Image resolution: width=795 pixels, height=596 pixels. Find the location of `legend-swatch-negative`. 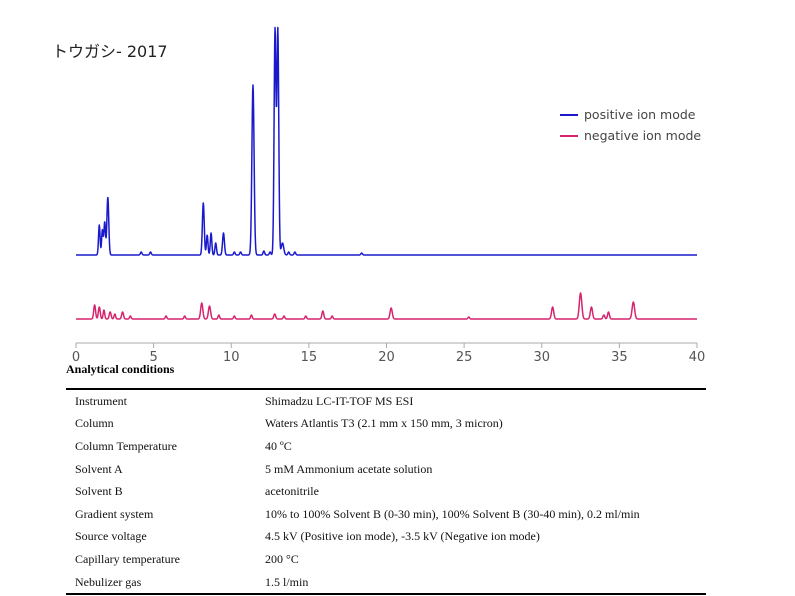

legend-swatch-negative is located at coordinates (569, 135).